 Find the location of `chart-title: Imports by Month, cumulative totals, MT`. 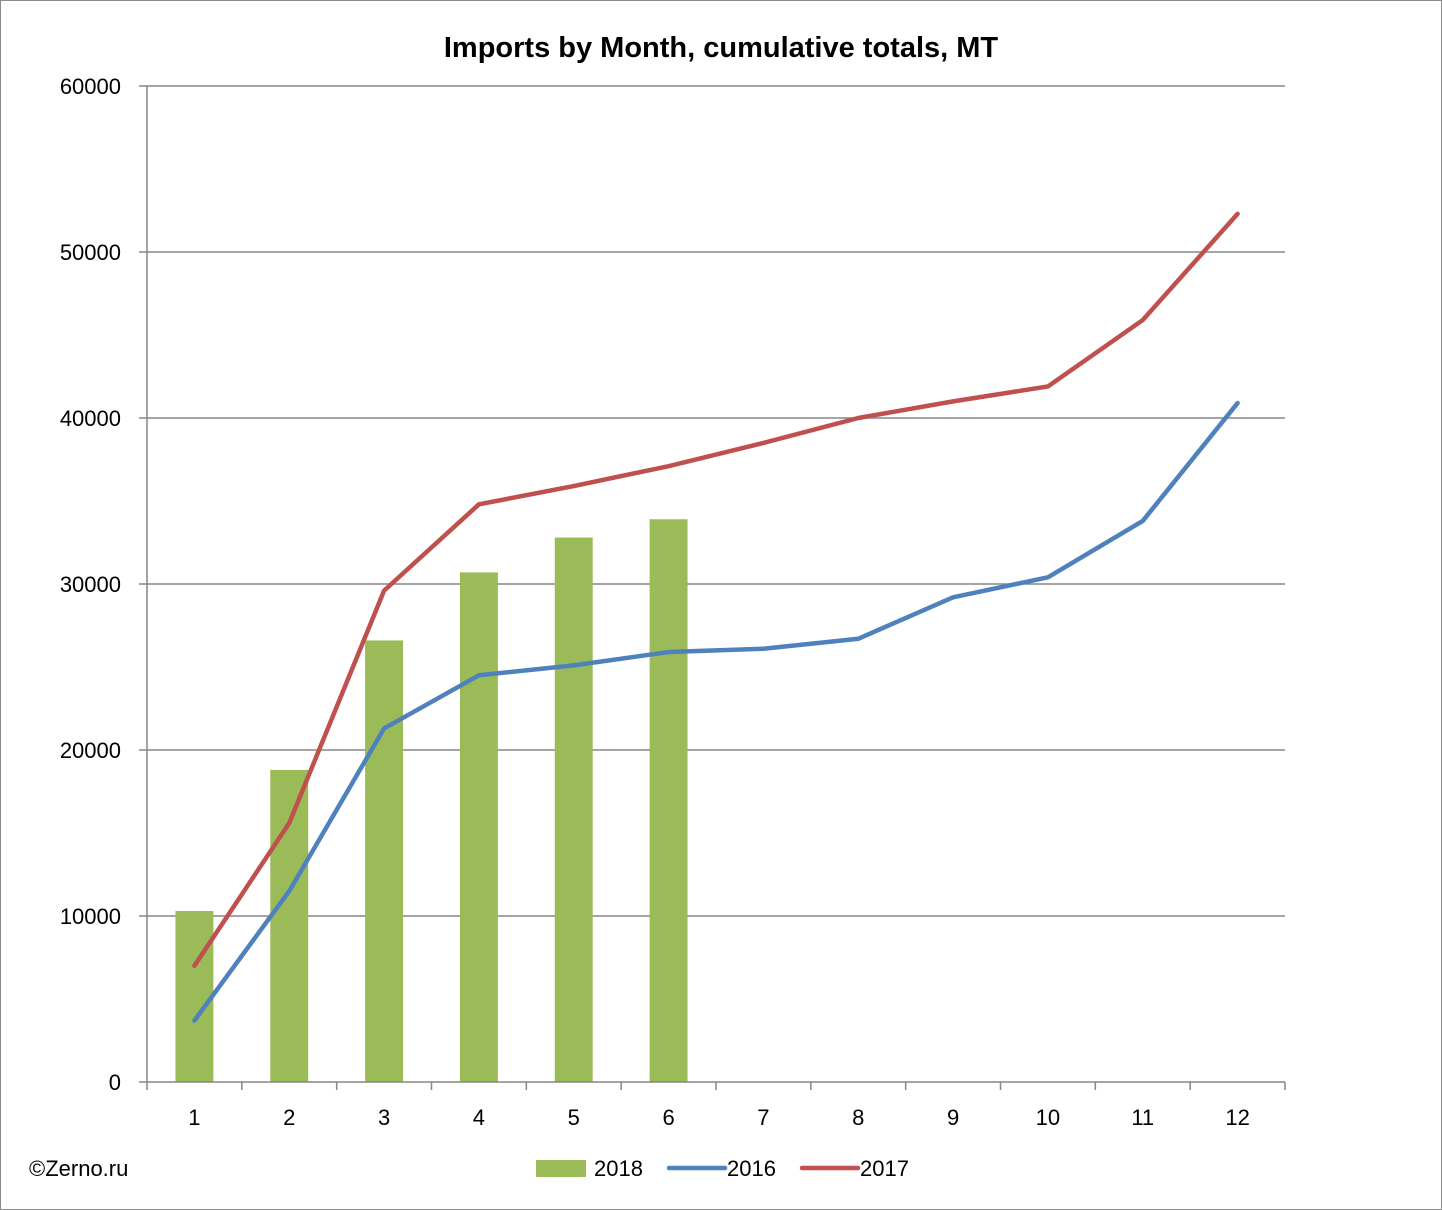

chart-title: Imports by Month, cumulative totals, MT is located at coordinates (721, 48).